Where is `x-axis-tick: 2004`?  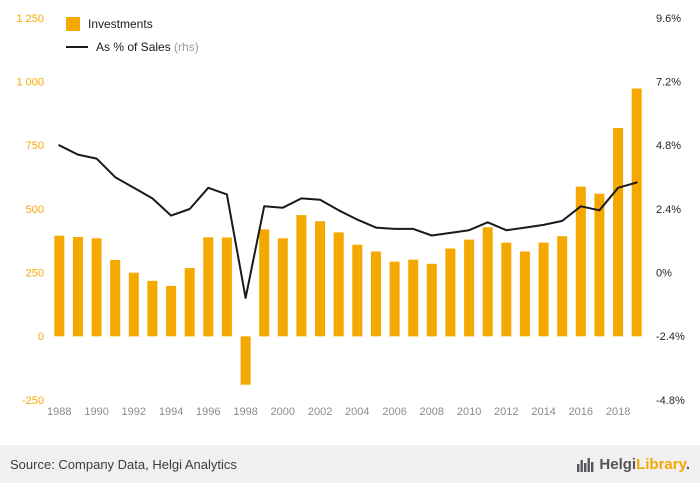
x-axis-tick: 2004 is located at coordinates (357, 412).